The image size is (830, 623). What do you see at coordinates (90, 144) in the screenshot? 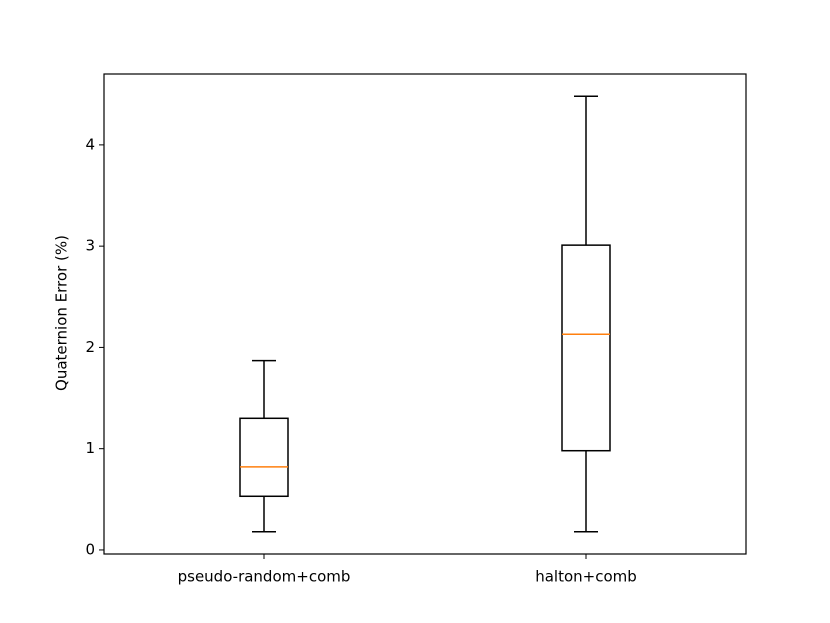
I see `y-tick-label: 4` at bounding box center [90, 144].